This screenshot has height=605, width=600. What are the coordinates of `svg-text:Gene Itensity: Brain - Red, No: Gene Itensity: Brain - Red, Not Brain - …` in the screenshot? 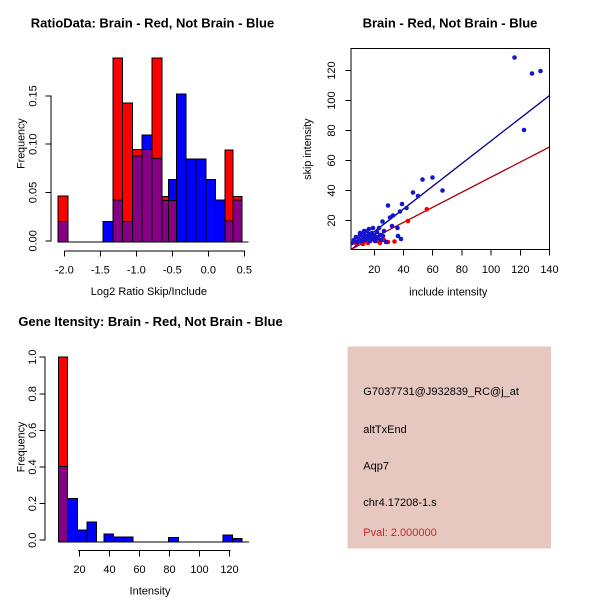 It's located at (150, 321).